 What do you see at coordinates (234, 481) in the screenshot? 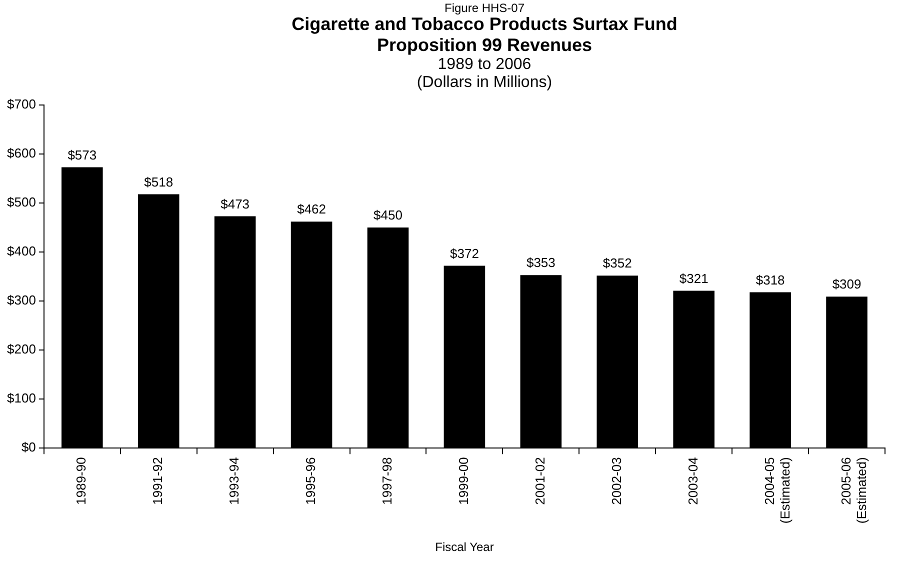
I see `x-tick-label: 1993-94` at bounding box center [234, 481].